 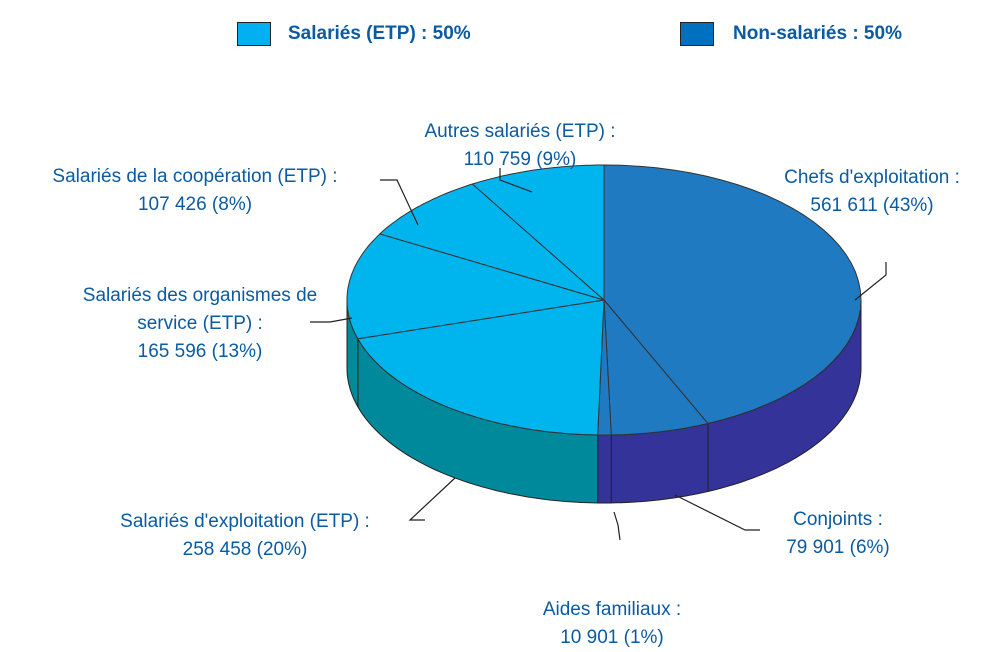 I want to click on slice-name: Salariés d'exploitation (ETP) :, so click(x=245, y=521).